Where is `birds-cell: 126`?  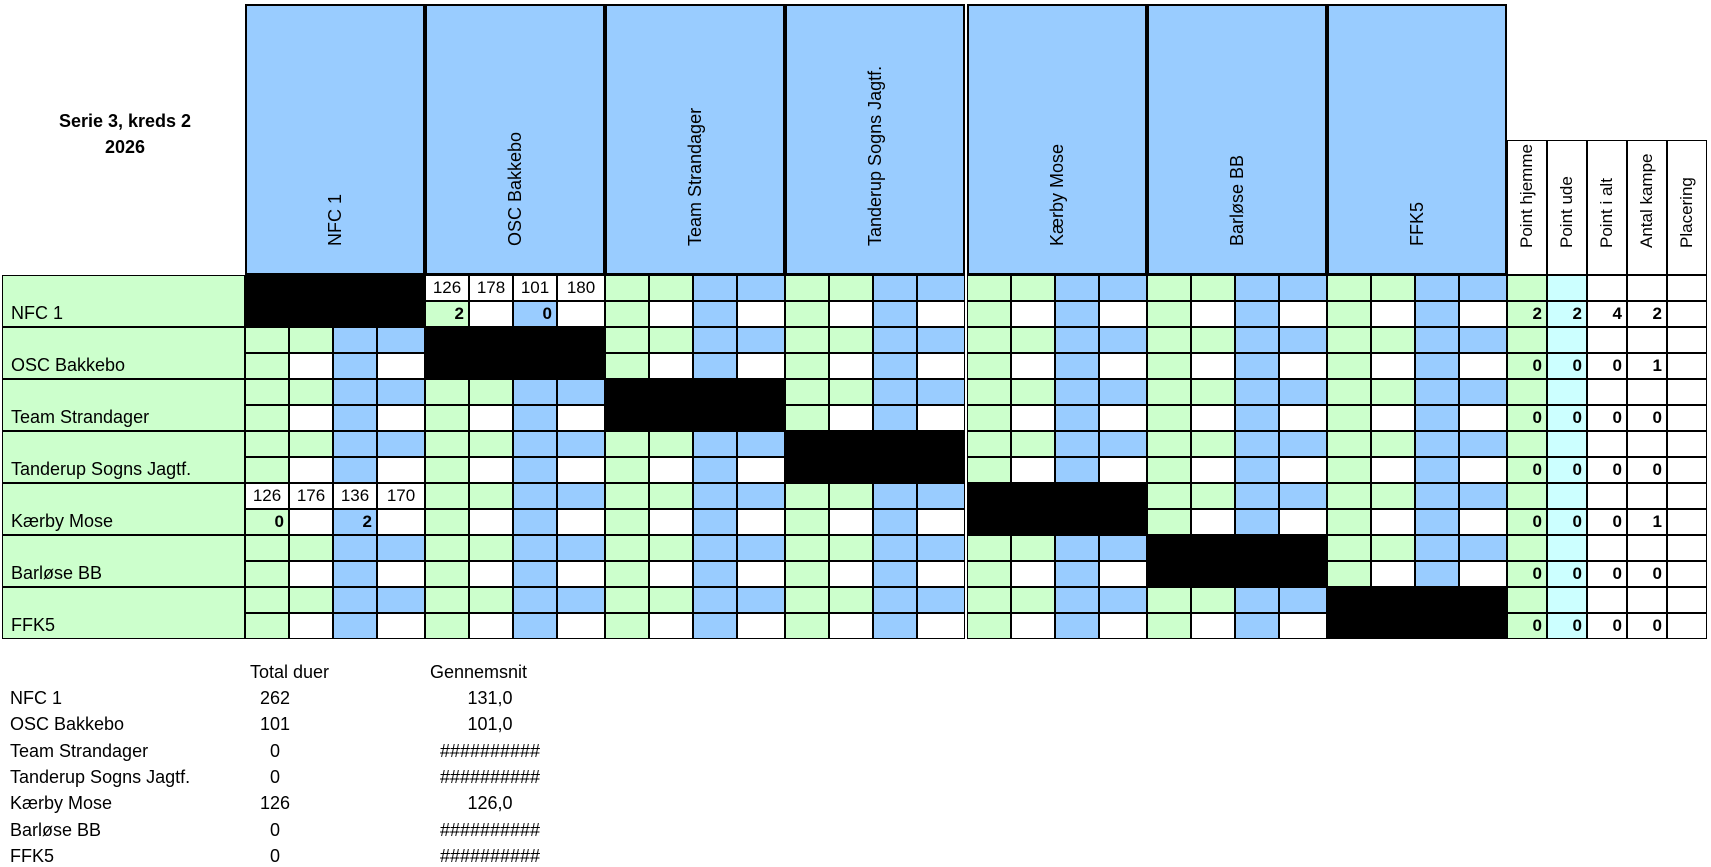 birds-cell: 126 is located at coordinates (267, 496).